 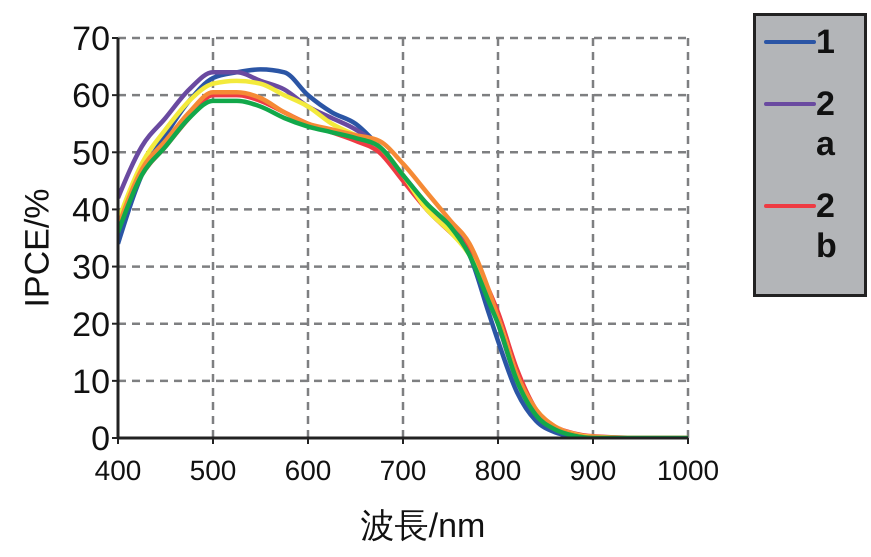 What do you see at coordinates (423, 526) in the screenshot?
I see `x-axis-title: 波長/nm` at bounding box center [423, 526].